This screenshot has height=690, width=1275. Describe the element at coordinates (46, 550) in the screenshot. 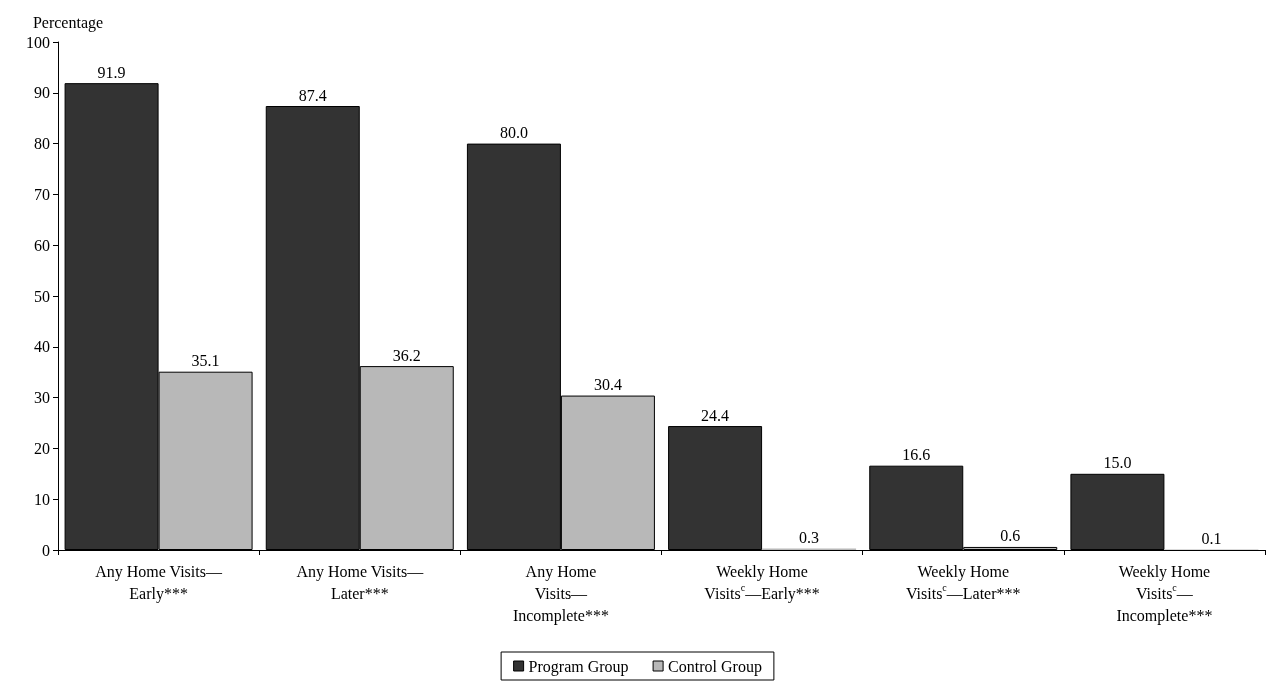

I see `y-tick-label: 0` at that location.